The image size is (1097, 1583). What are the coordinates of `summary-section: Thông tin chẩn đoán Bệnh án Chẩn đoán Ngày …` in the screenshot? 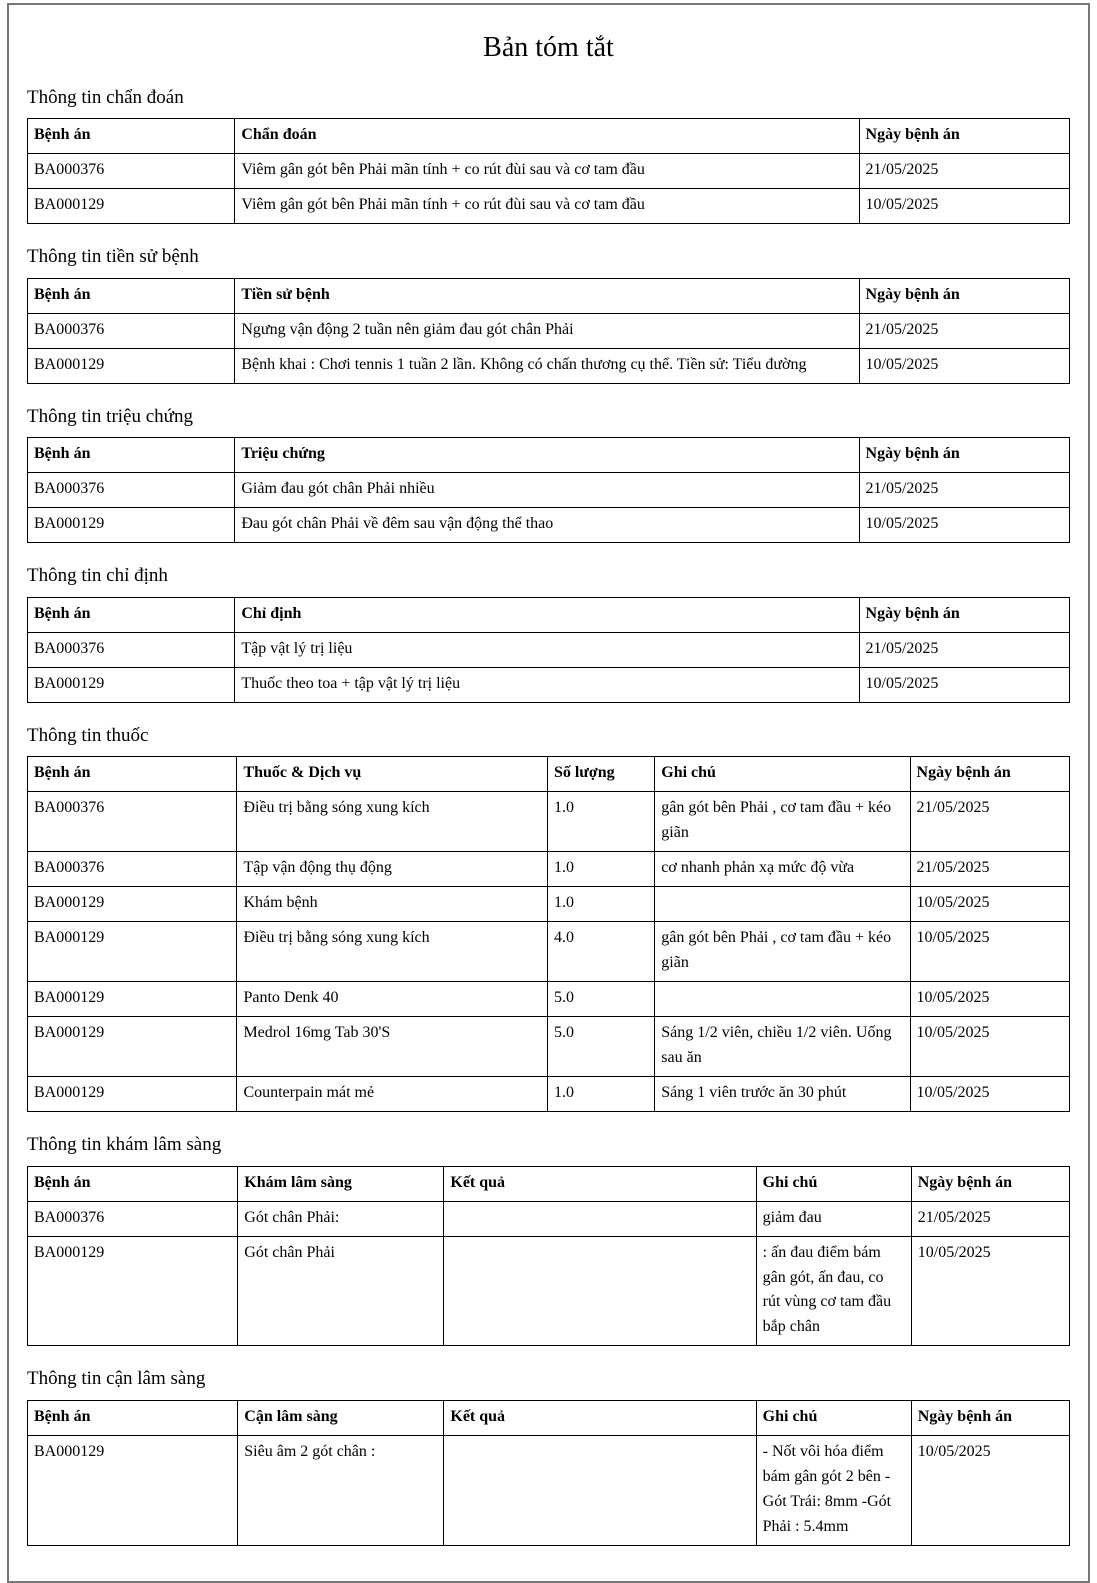 It's located at (548, 155).